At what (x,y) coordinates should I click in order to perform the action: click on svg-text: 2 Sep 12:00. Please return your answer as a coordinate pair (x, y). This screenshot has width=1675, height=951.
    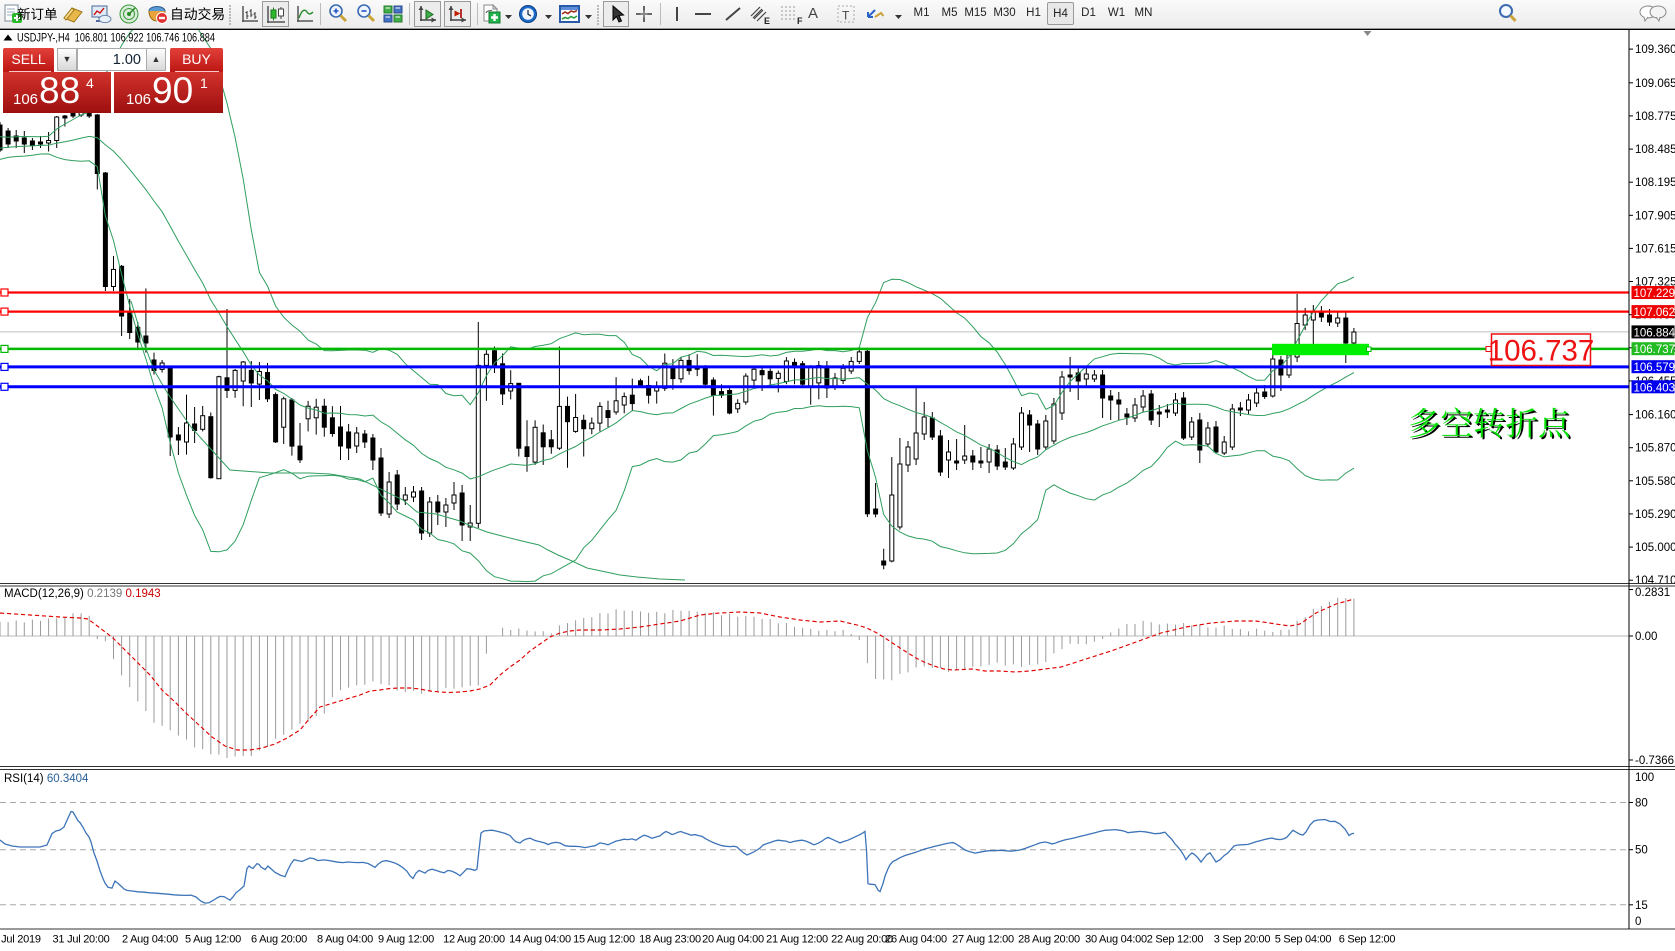
    Looking at the image, I should click on (1175, 940).